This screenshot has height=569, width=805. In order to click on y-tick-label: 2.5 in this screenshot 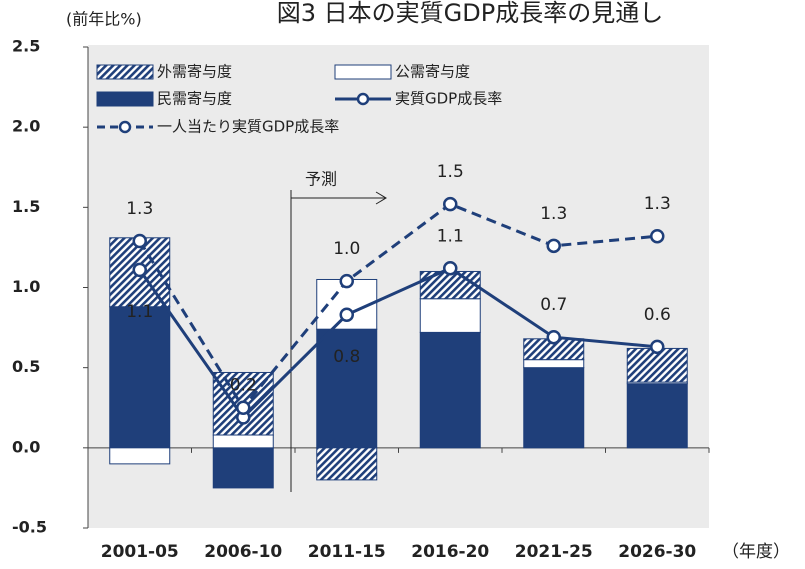, I will do `click(26, 46)`.